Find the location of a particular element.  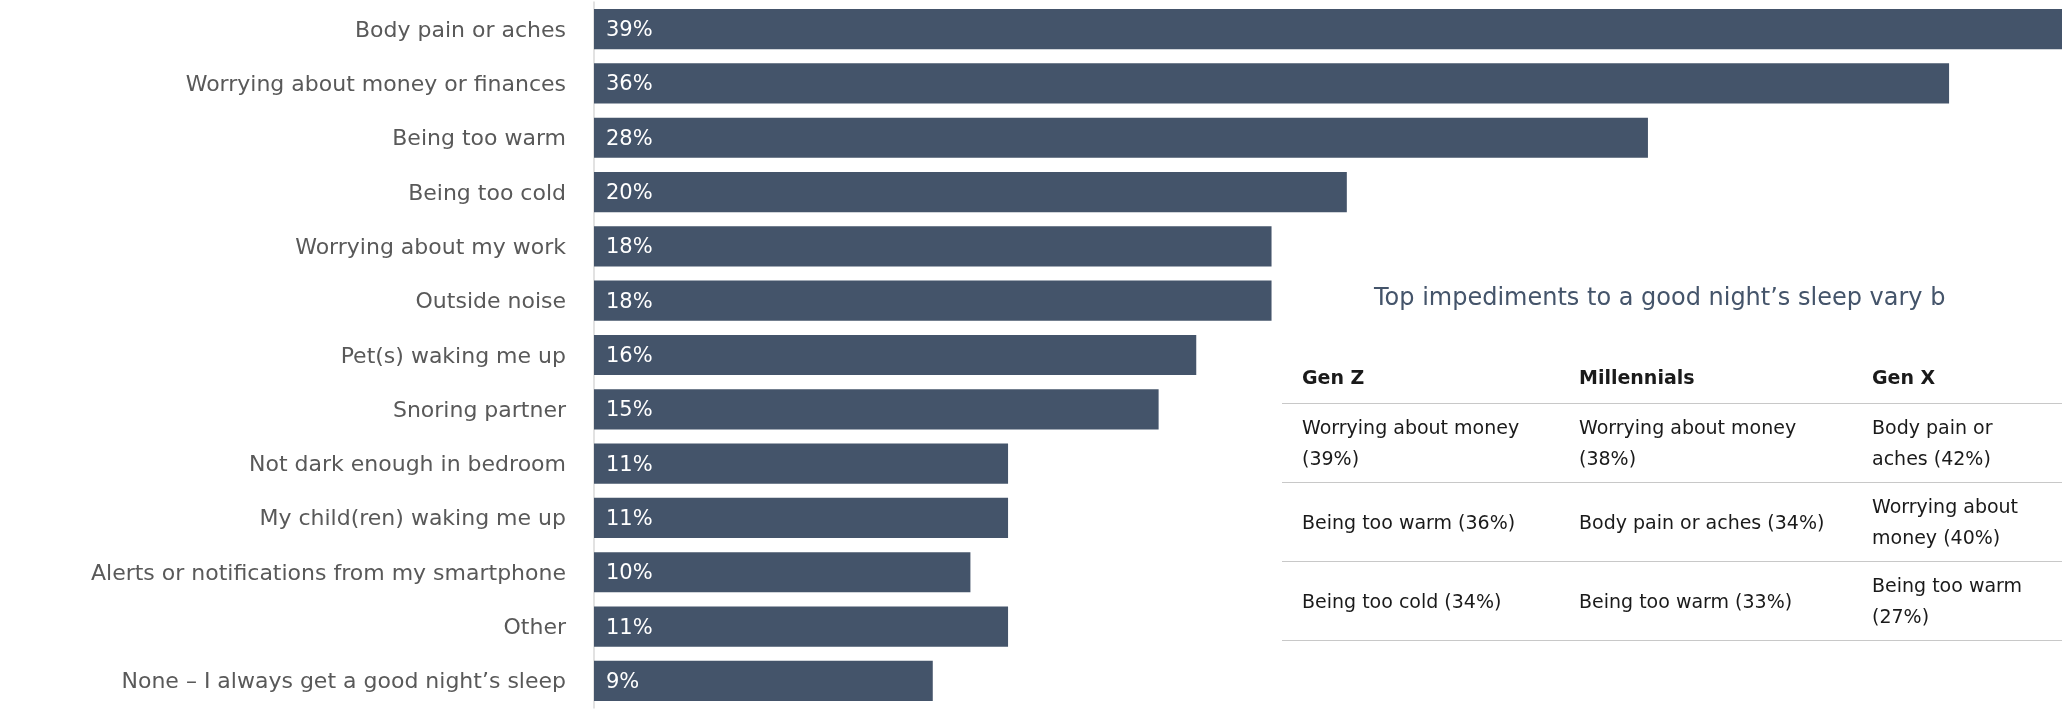

y-tick-label: Worrying about money or finances is located at coordinates (375, 83).